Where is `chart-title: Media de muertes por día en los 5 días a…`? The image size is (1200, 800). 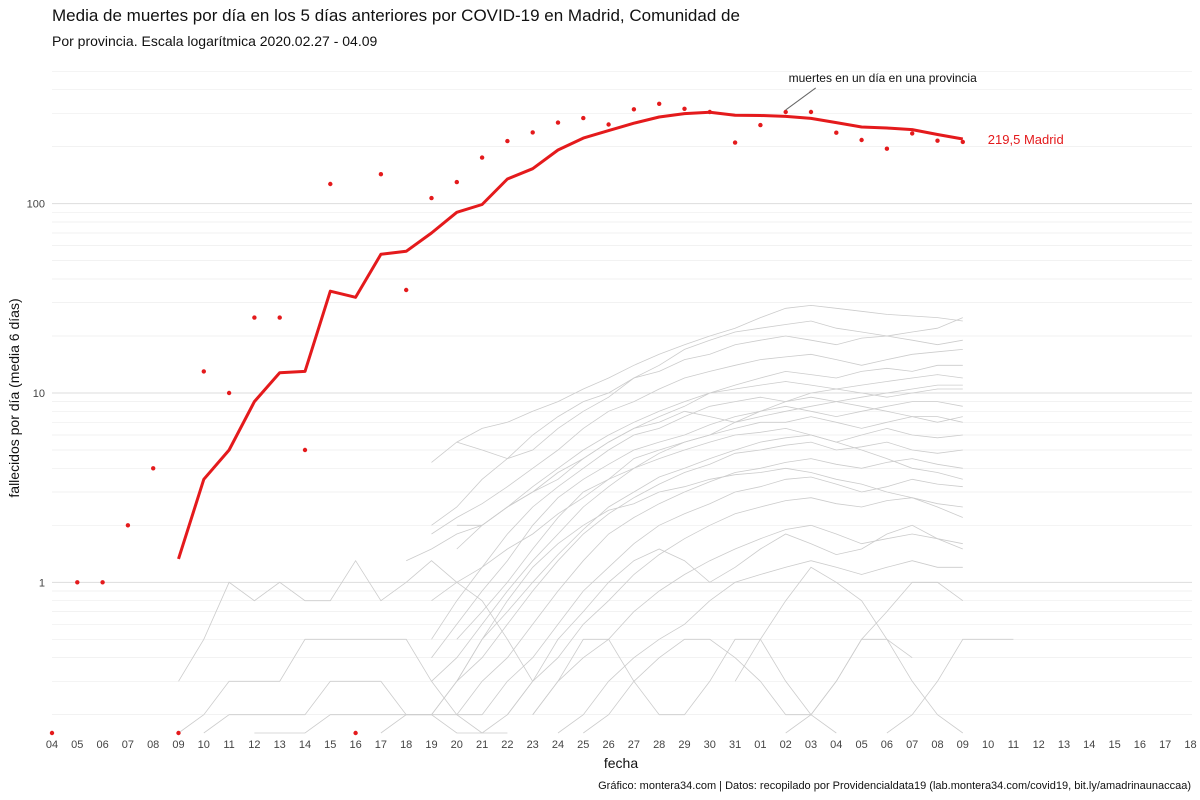
chart-title: Media de muertes por día en los 5 días a… is located at coordinates (396, 15).